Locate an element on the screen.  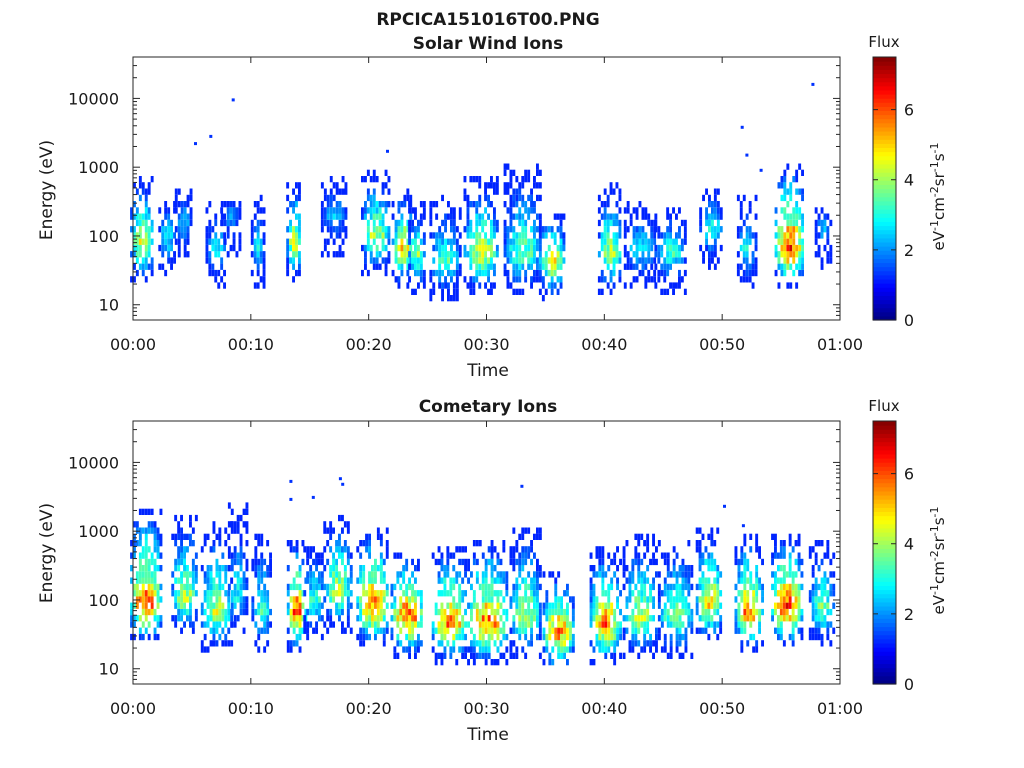
x-tick-label: 00:20 is located at coordinates (369, 344).